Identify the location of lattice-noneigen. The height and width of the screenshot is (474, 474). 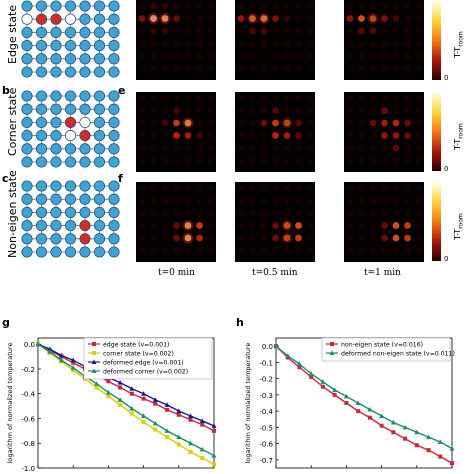
(70, 219).